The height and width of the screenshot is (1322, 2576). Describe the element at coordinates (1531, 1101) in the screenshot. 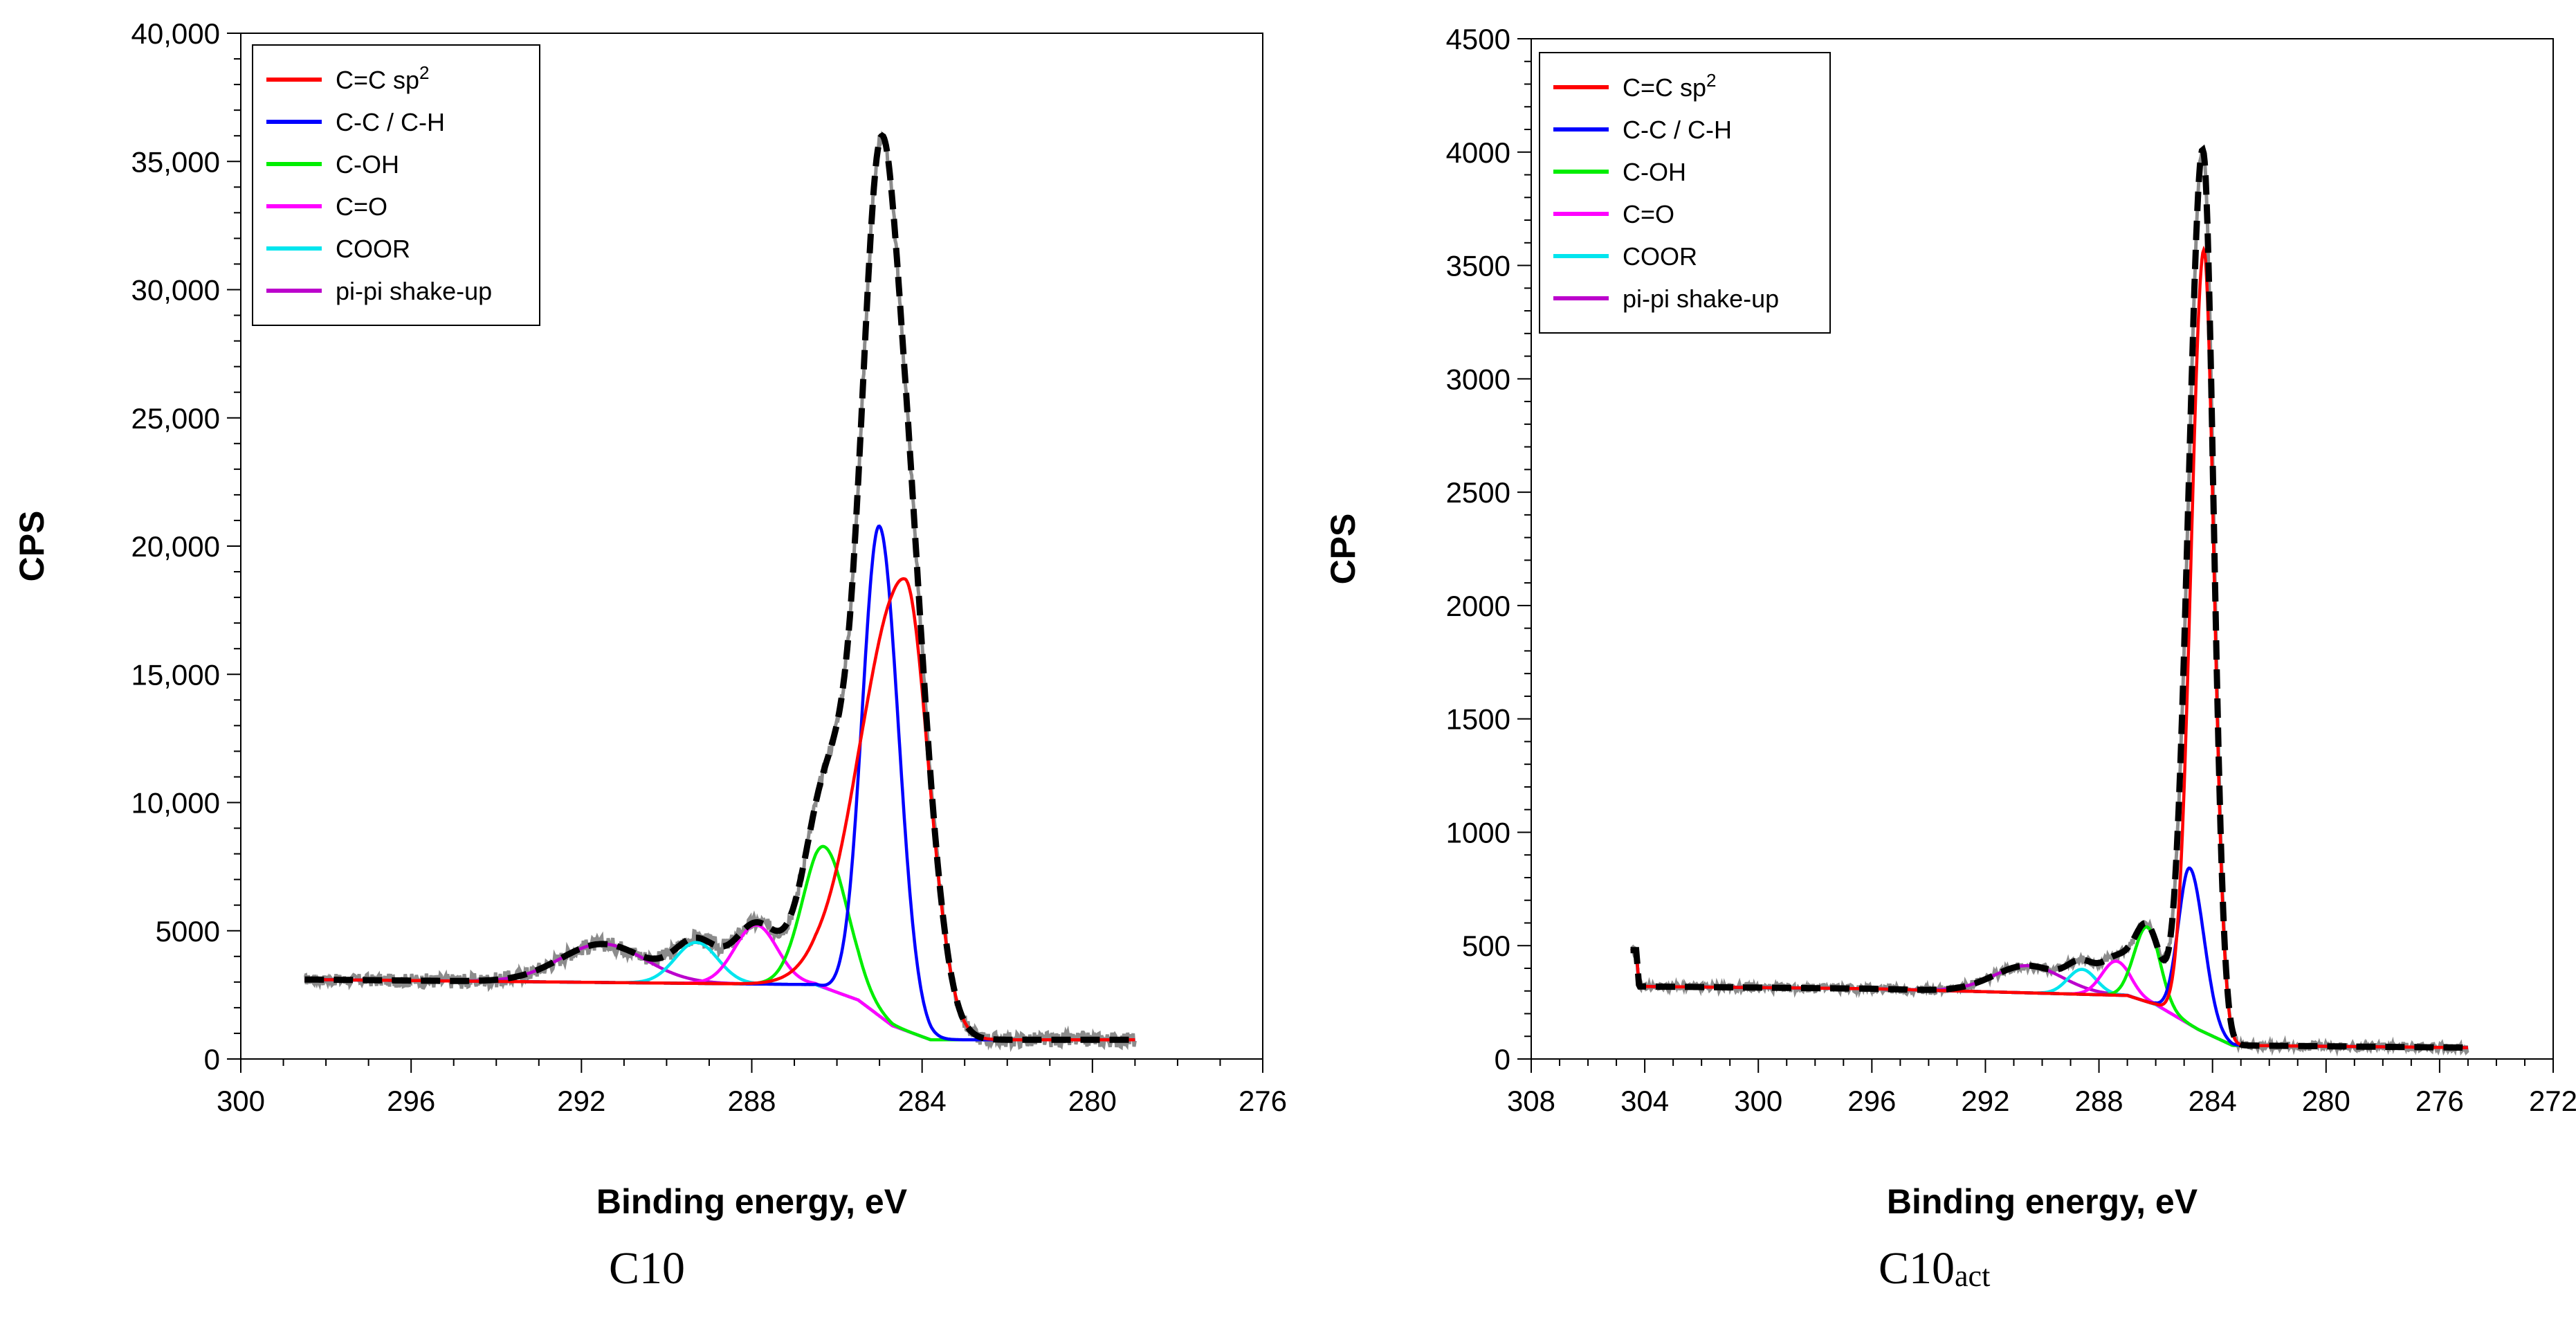

I see `x-tick-label: 308` at that location.